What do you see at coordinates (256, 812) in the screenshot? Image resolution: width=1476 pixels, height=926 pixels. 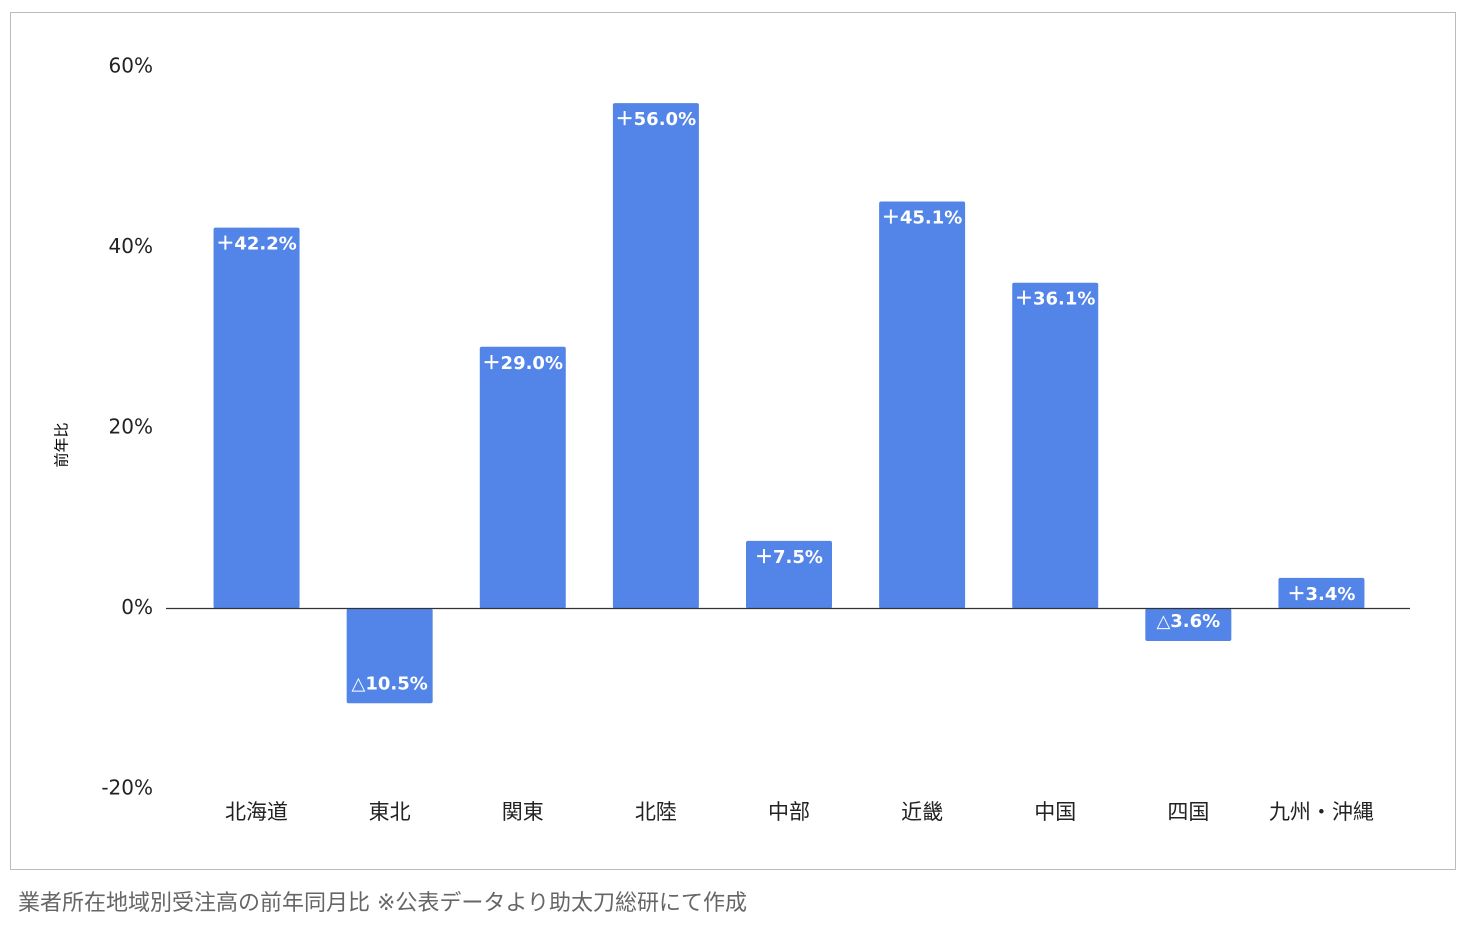 I see `x-tick-label: 北海道` at bounding box center [256, 812].